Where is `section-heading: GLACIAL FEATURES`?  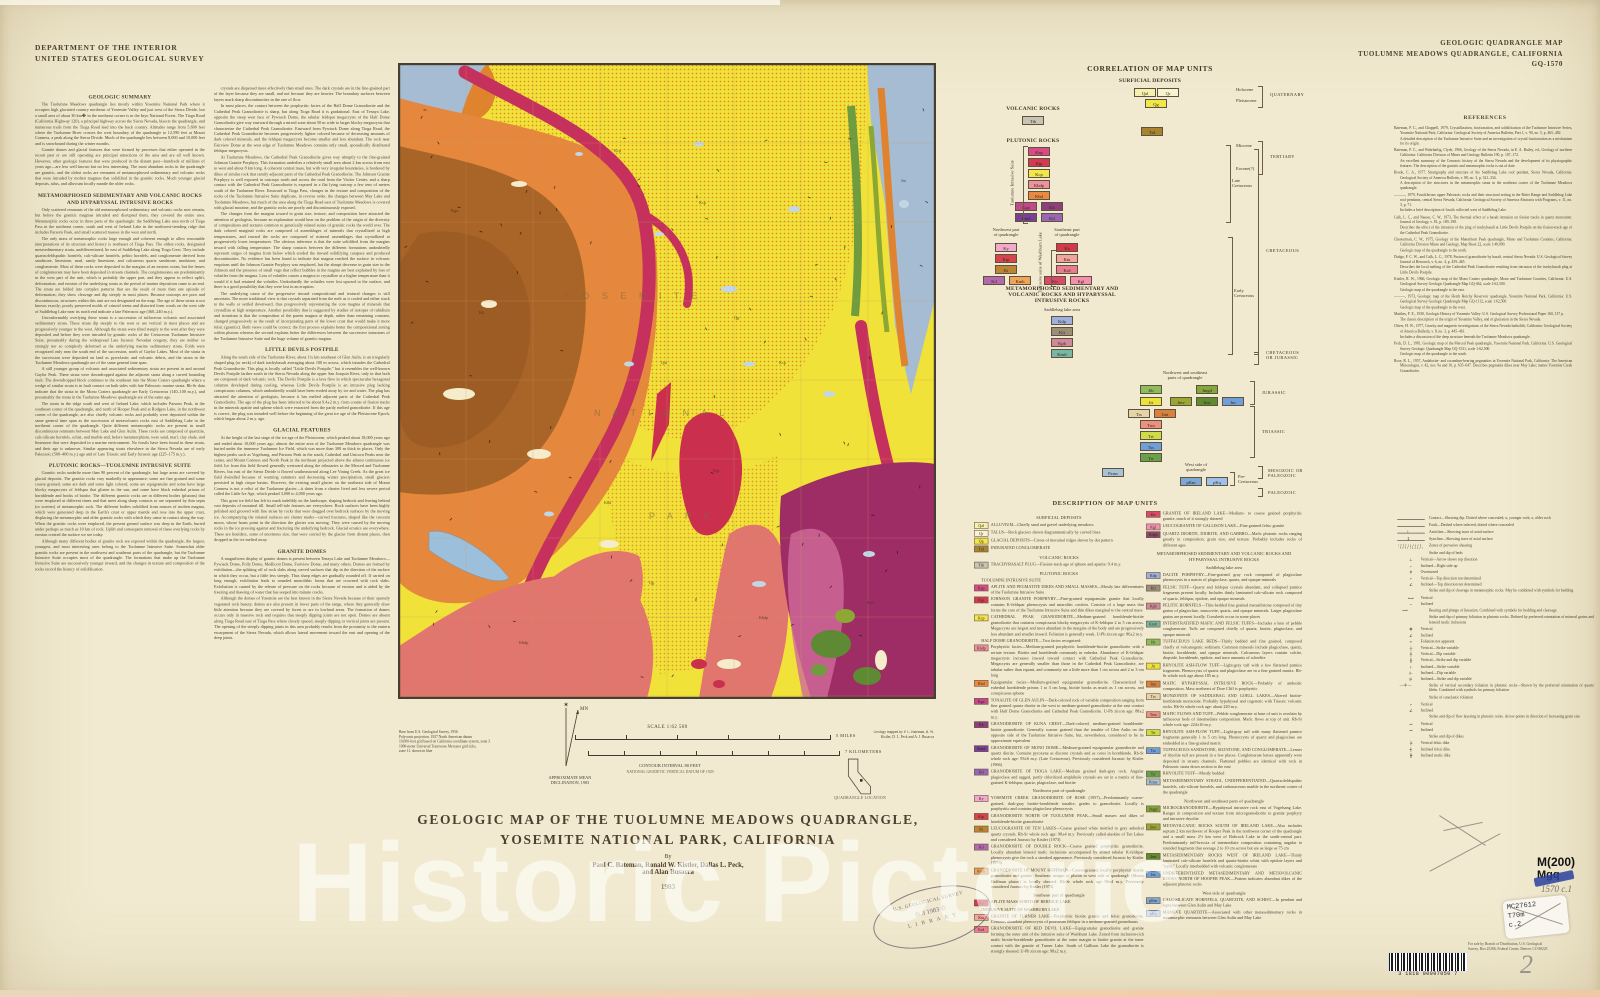
section-heading: GLACIAL FEATURES is located at coordinates (302, 430).